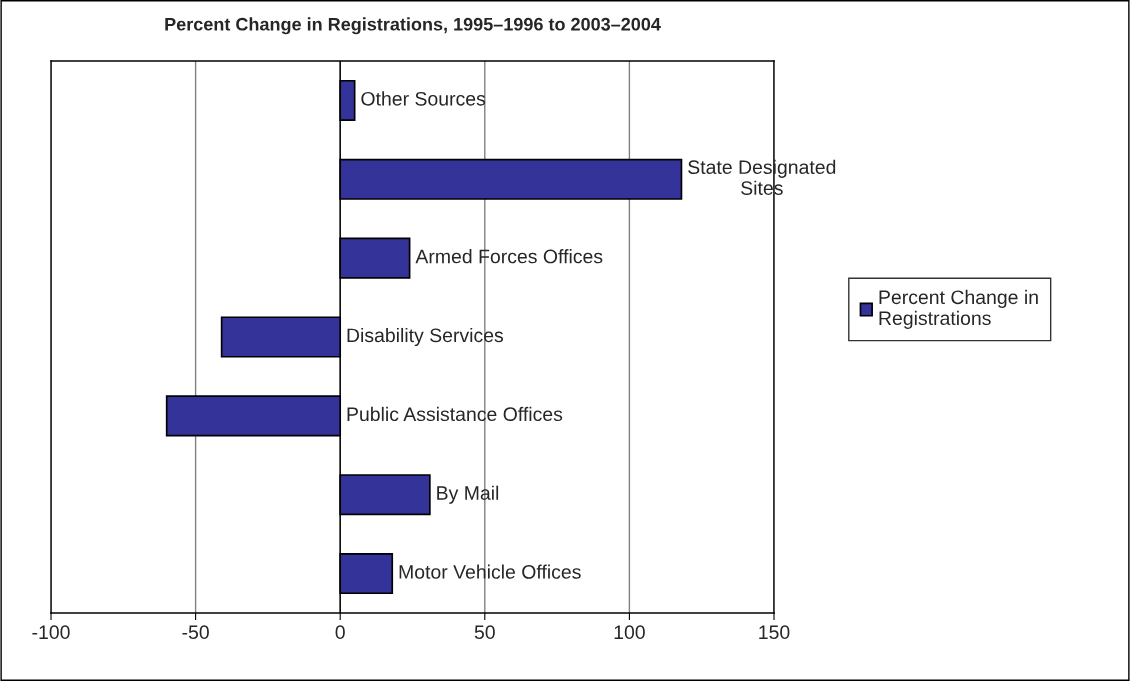 The width and height of the screenshot is (1130, 681). What do you see at coordinates (423, 98) in the screenshot?
I see `y-tick-label: Other Sources` at bounding box center [423, 98].